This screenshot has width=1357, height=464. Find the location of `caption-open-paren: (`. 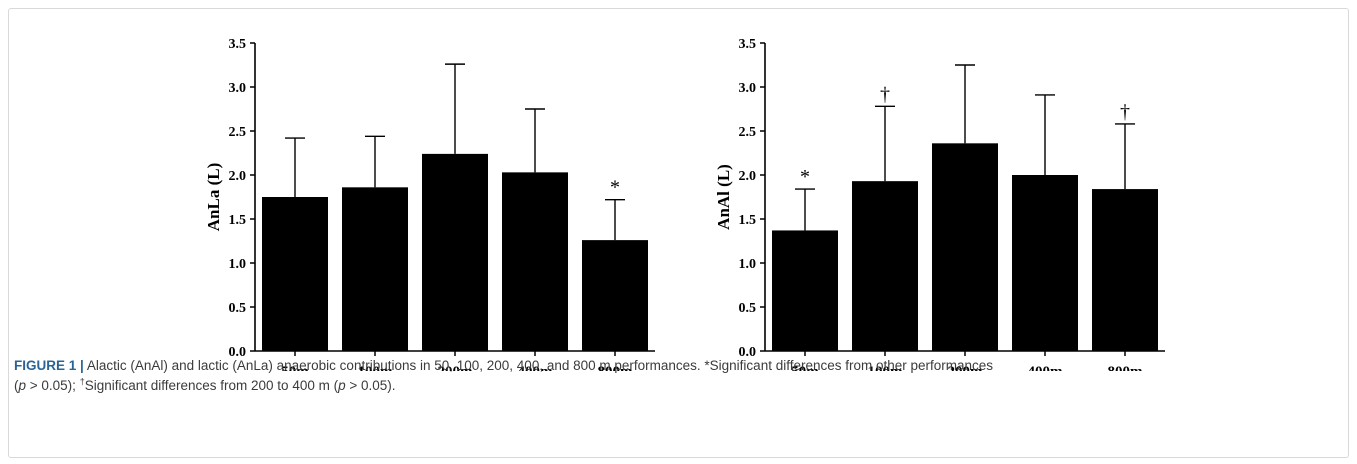

caption-open-paren: ( is located at coordinates (16, 385).